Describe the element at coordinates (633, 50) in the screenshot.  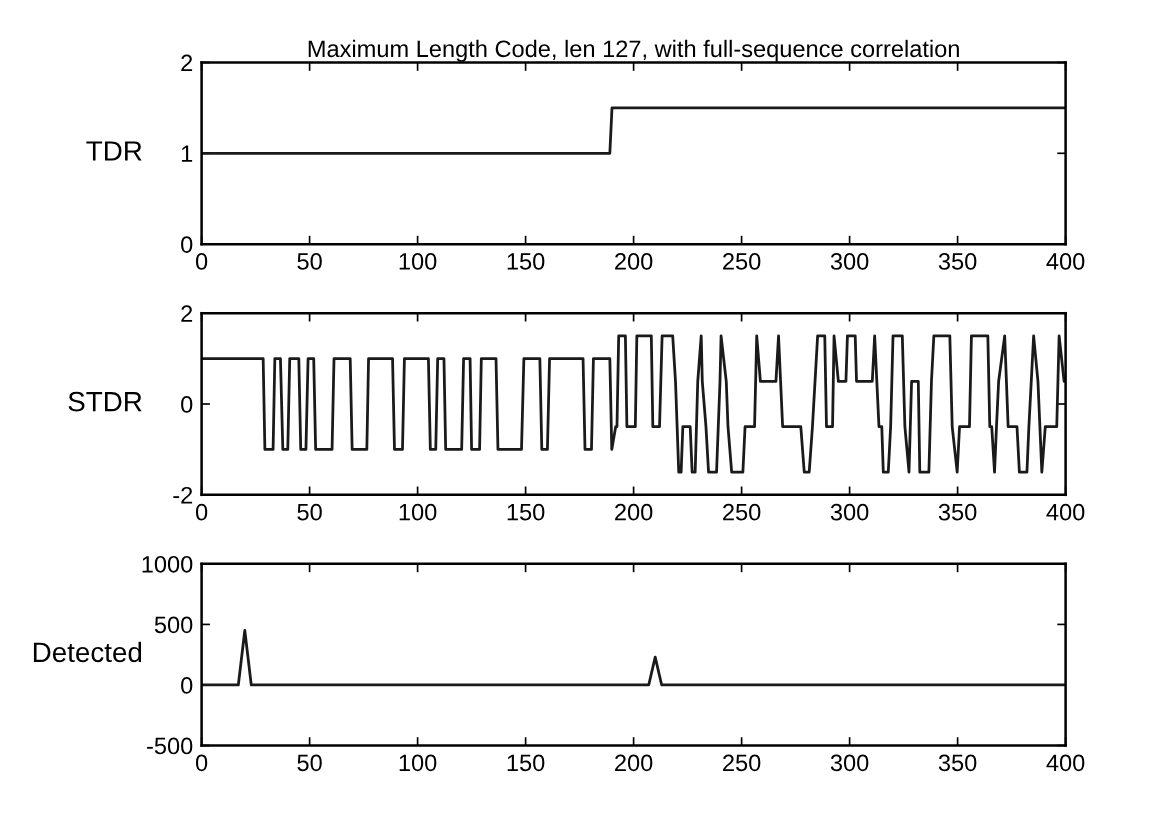
I see `chart-title: Maximum Length Code, len 127, with full-sequence correlation` at that location.